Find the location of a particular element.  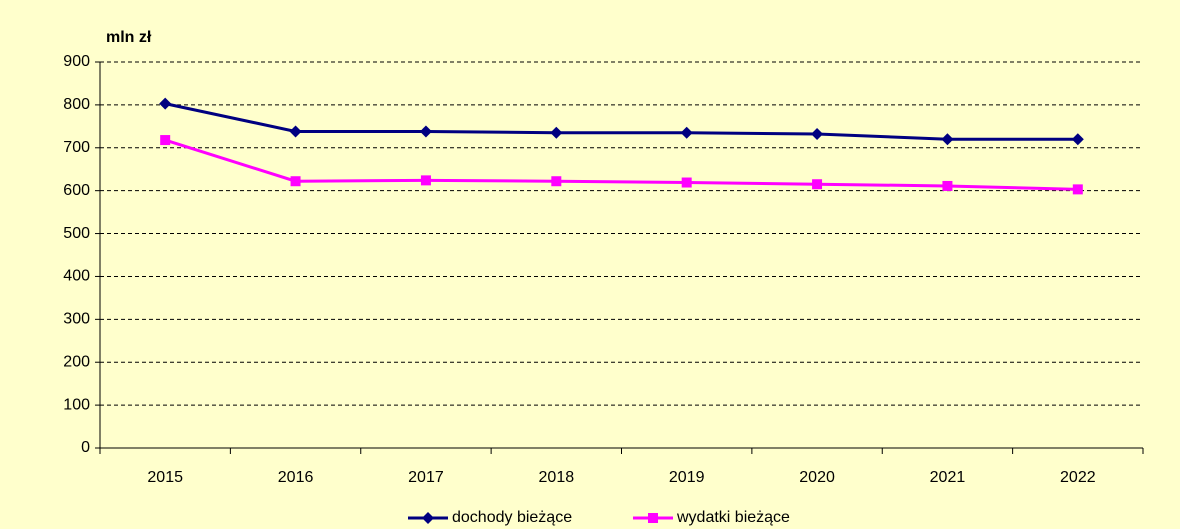

x-tick-label: 2020 is located at coordinates (817, 477).